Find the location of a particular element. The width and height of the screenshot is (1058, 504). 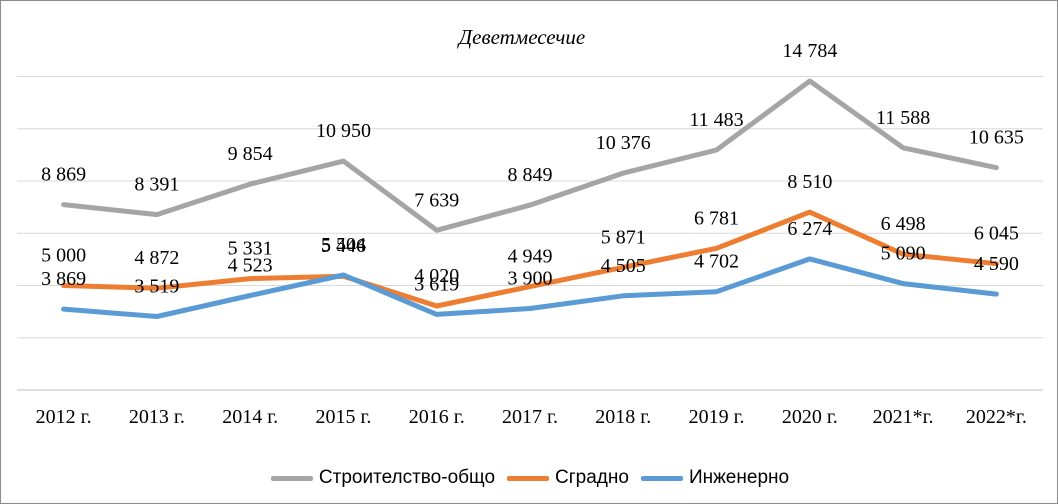

data-label-total-construction: 9 854 is located at coordinates (250, 154).